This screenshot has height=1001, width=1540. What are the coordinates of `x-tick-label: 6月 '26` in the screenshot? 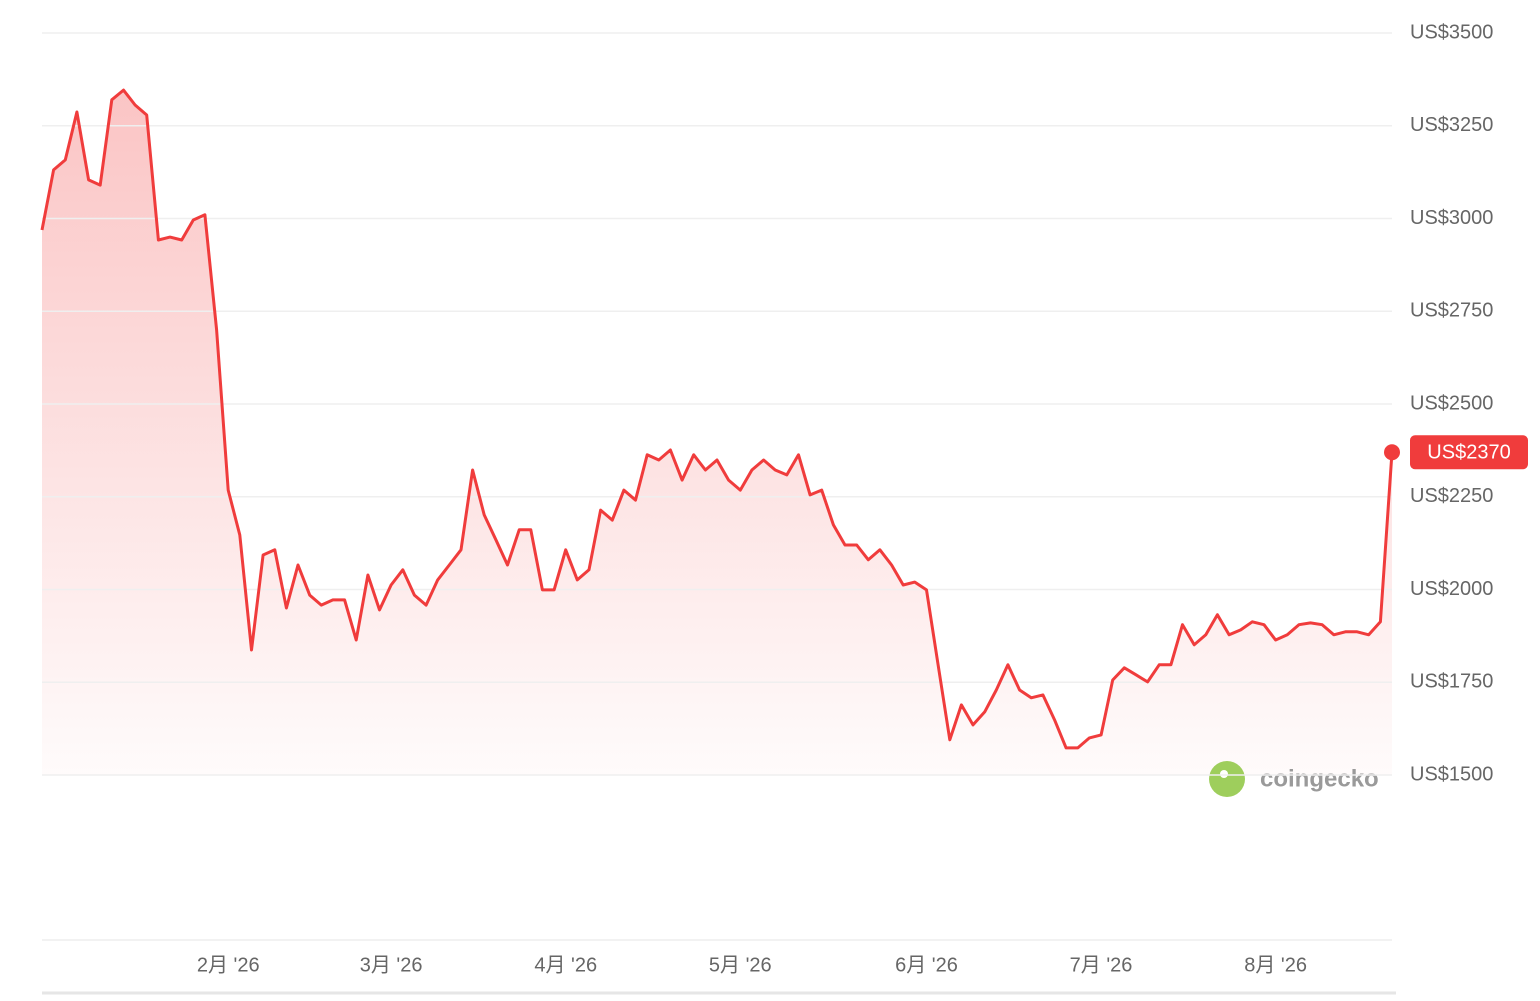 It's located at (926, 965).